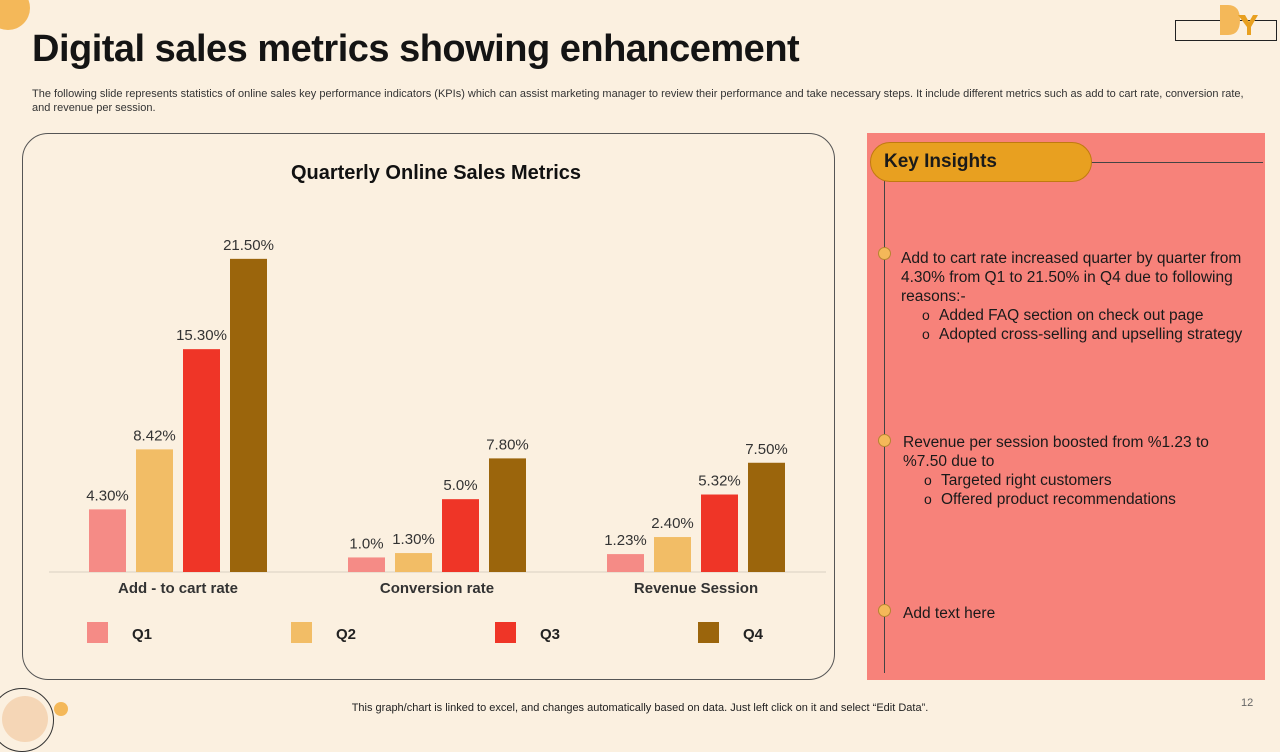  What do you see at coordinates (949, 613) in the screenshot?
I see `insight-text-3: Add text here` at bounding box center [949, 613].